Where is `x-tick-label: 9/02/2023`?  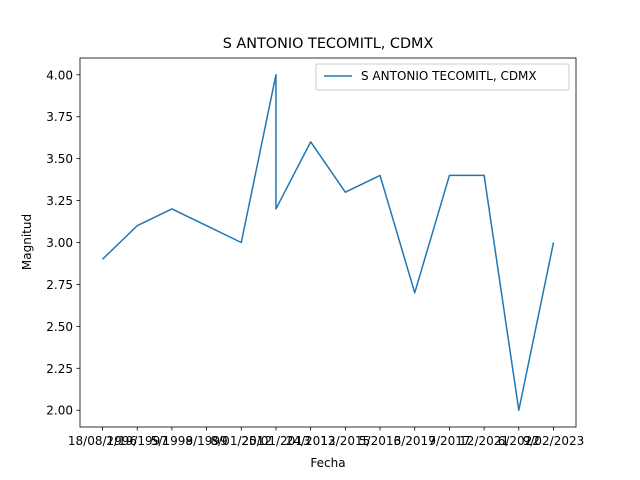
x-tick-label: 9/02/2023 is located at coordinates (554, 441).